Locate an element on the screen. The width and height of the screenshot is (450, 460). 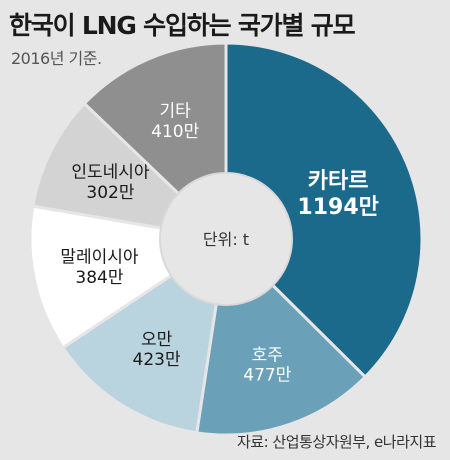
slice-label: 인도네시아 302만 is located at coordinates (110, 182).